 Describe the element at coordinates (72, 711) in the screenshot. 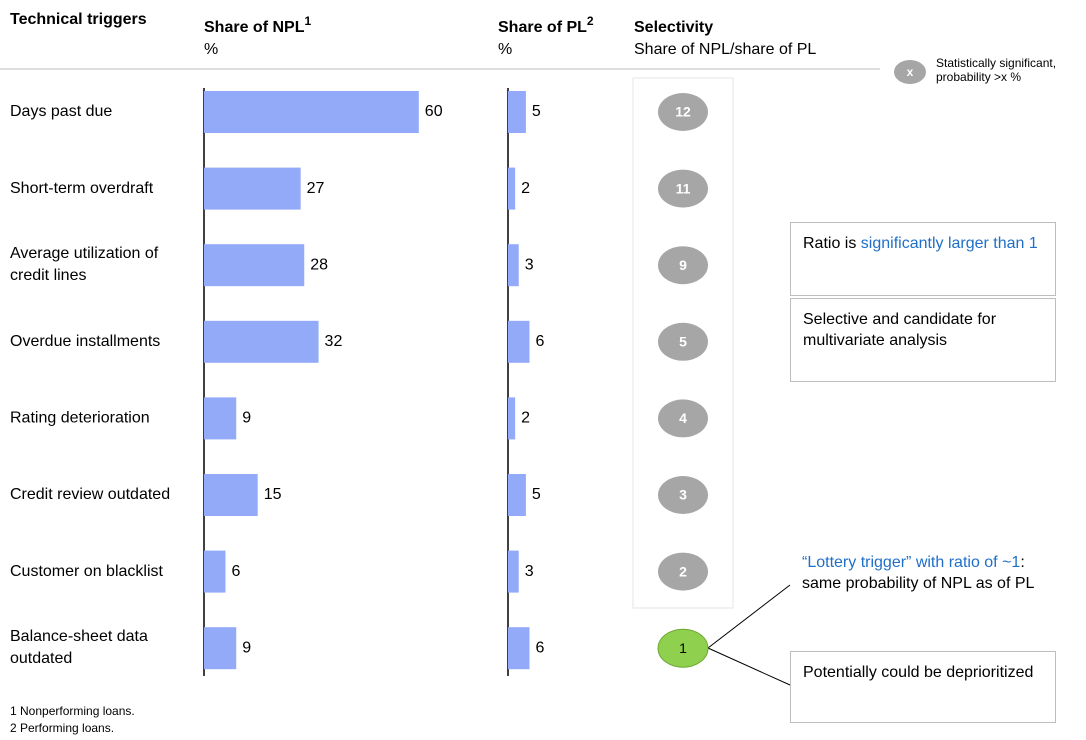

I see `footnote: 1 Nonperforming loans.` at that location.